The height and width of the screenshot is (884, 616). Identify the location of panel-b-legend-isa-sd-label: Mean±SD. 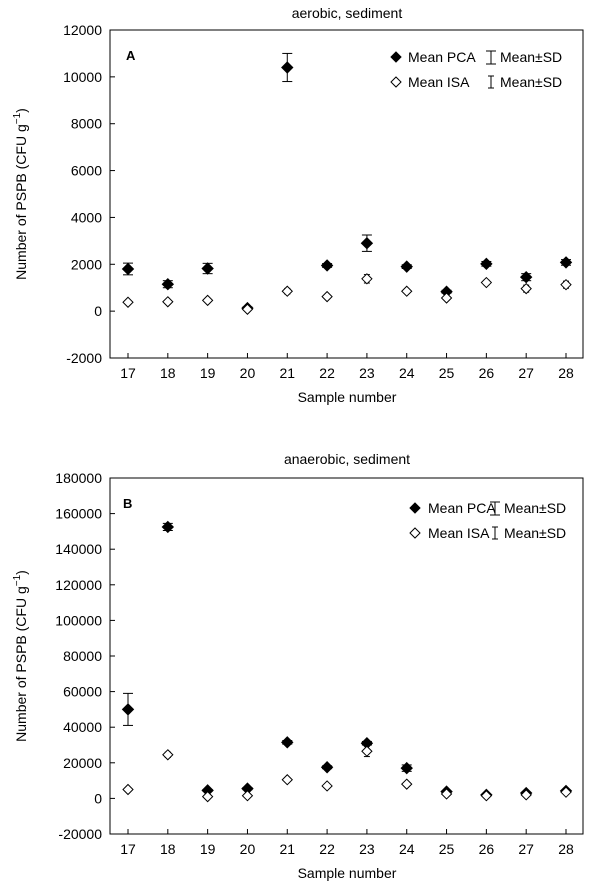
(535, 533).